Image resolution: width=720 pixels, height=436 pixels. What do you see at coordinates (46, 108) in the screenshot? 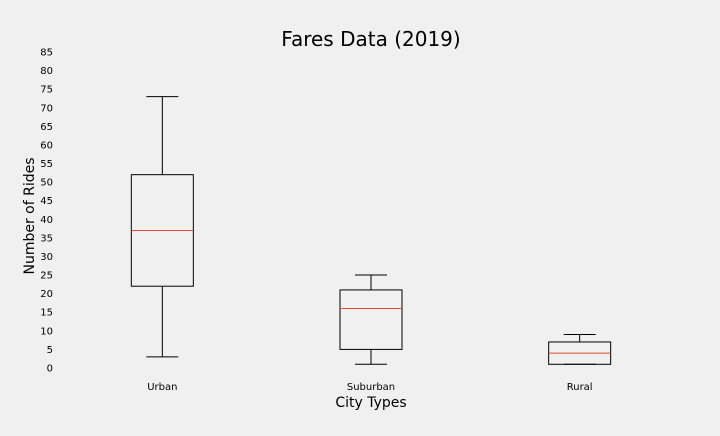
I see `y-tick-label: 70` at bounding box center [46, 108].